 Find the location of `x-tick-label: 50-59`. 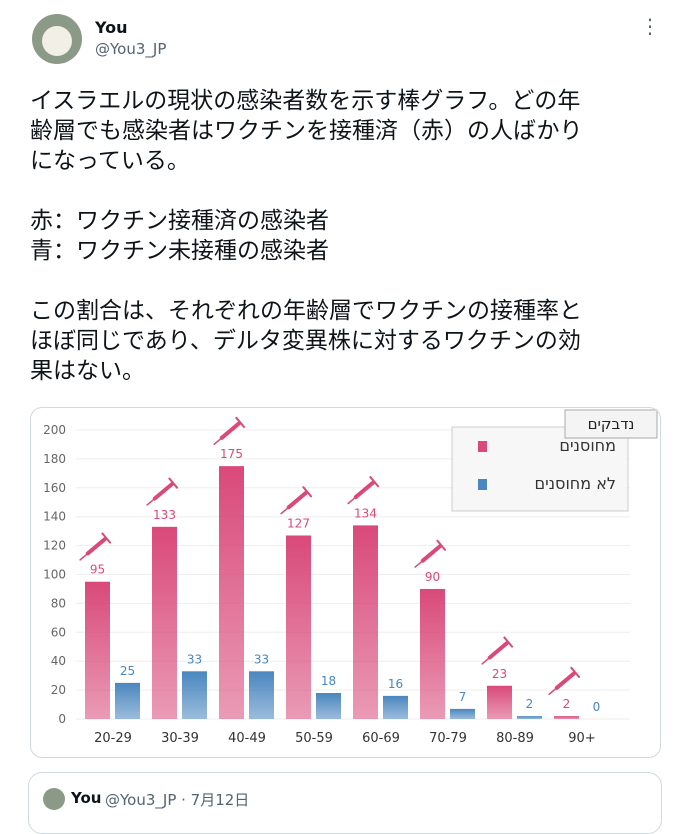

x-tick-label: 50-59 is located at coordinates (314, 738).